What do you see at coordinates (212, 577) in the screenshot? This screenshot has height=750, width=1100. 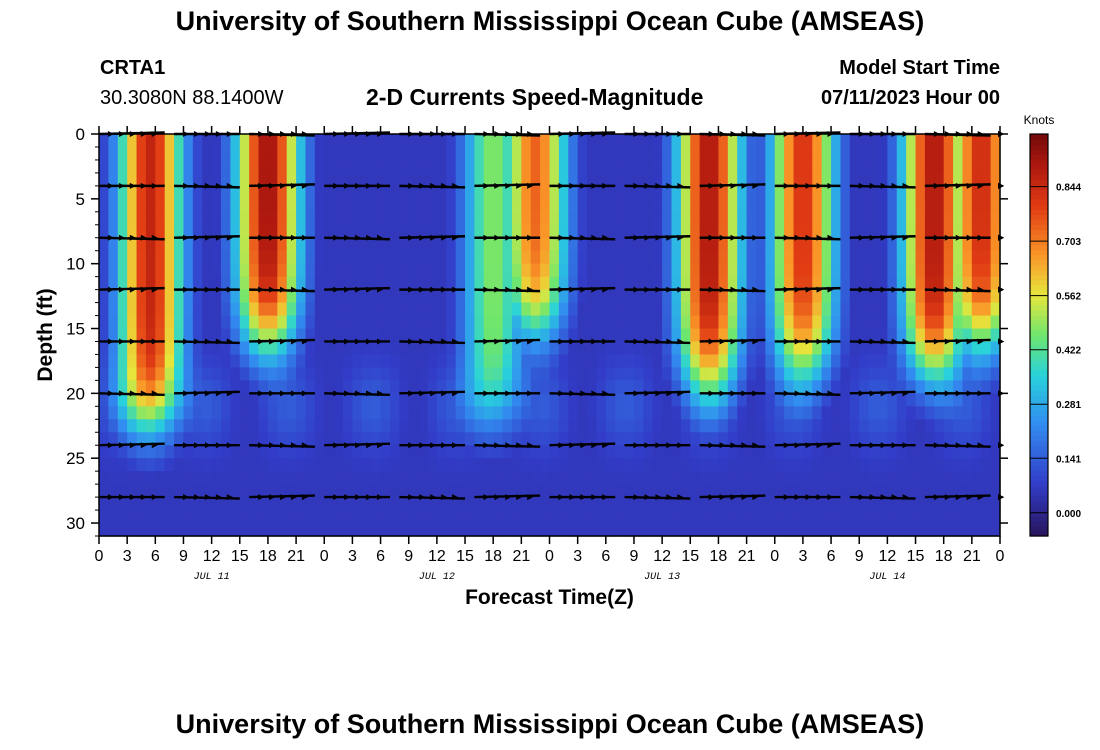 I see `day-label: JUL 11` at bounding box center [212, 577].